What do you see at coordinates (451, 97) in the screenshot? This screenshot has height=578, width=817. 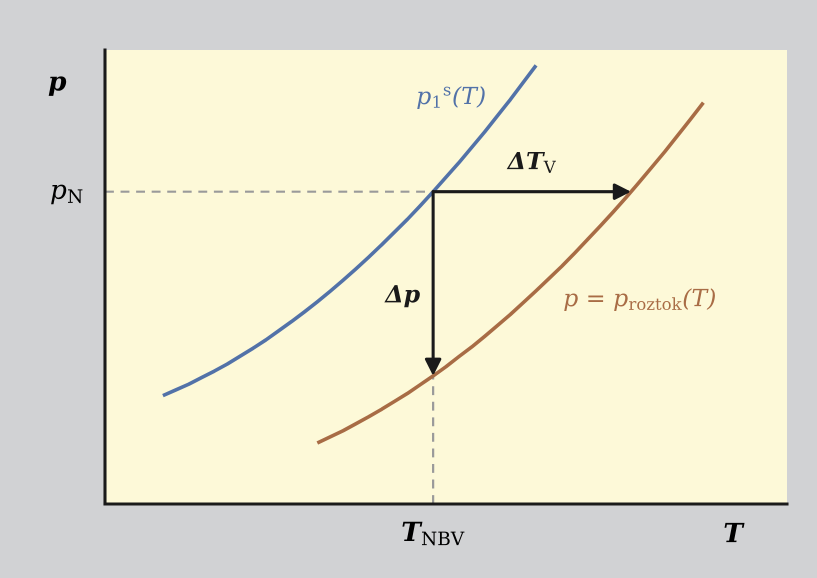 I see `series-label: p$_{1}$$^{s}$(T)` at bounding box center [451, 97].